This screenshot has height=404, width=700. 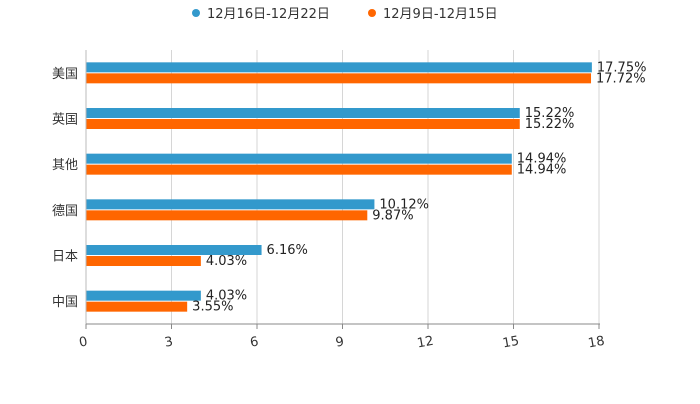 What do you see at coordinates (65, 302) in the screenshot?
I see `category-label-5: 中国` at bounding box center [65, 302].